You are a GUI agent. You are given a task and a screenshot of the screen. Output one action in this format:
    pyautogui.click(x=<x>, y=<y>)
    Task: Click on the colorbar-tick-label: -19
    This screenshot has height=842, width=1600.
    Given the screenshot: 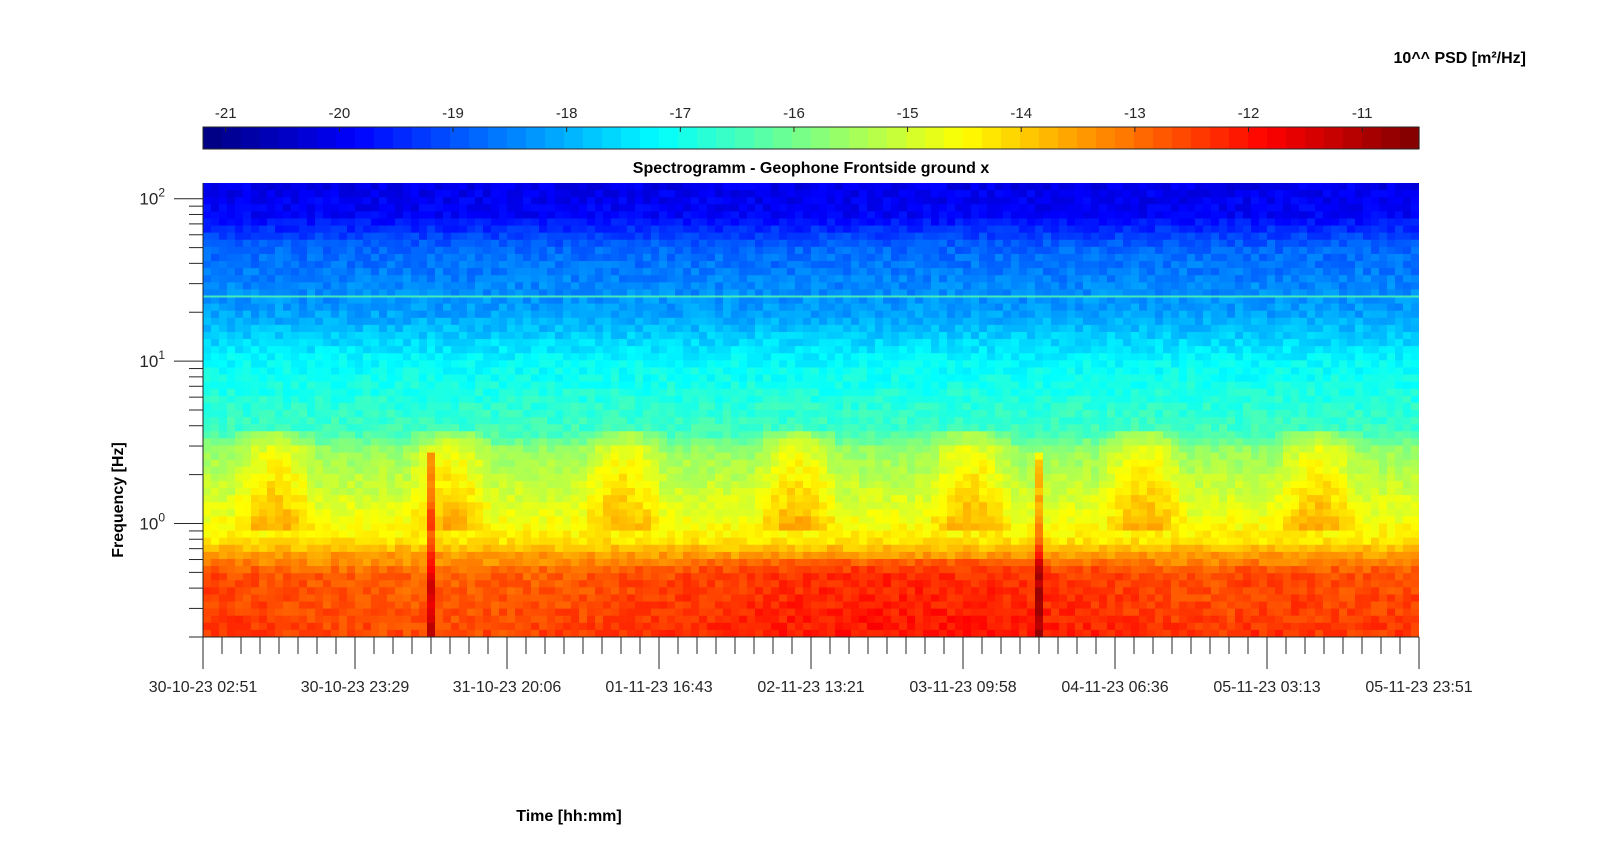 What is the action you would take?
    pyautogui.click(x=453, y=113)
    